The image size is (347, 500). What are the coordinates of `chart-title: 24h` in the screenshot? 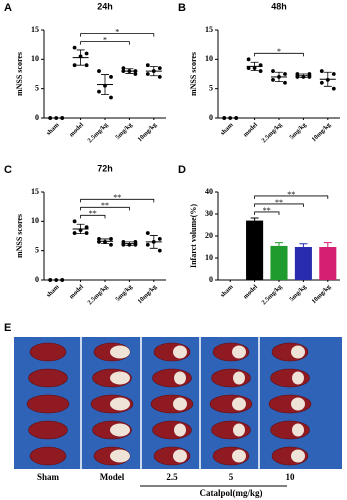 It's located at (105, 6).